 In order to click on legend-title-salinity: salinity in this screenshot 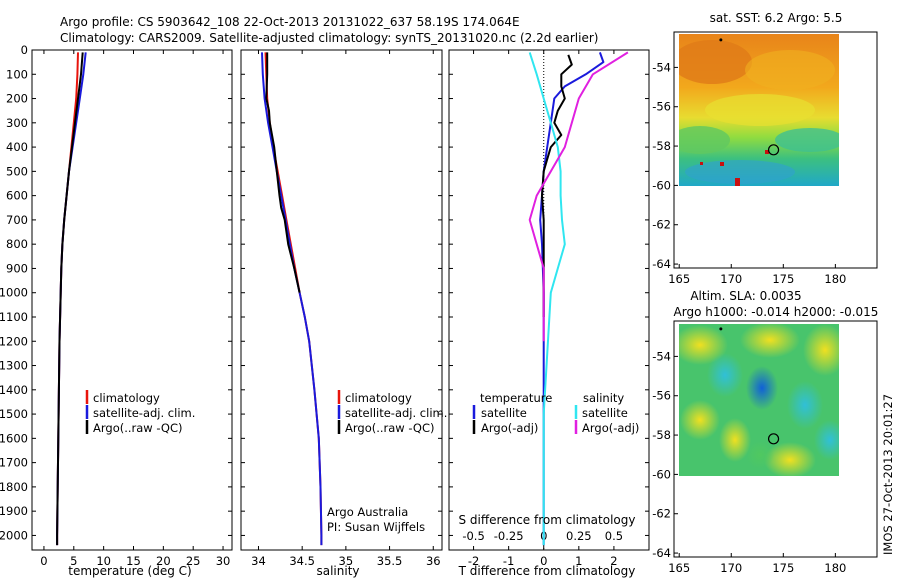, I will do `click(603, 398)`.